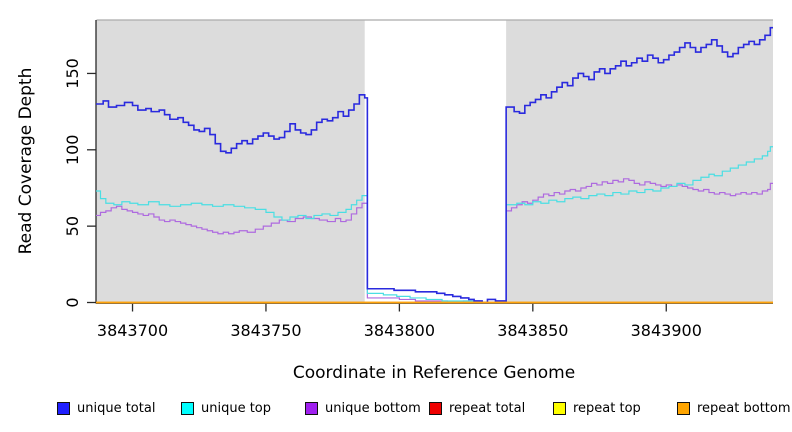 The width and height of the screenshot is (792, 432). Describe the element at coordinates (399, 330) in the screenshot. I see `x-tick-label: 3843800` at that location.